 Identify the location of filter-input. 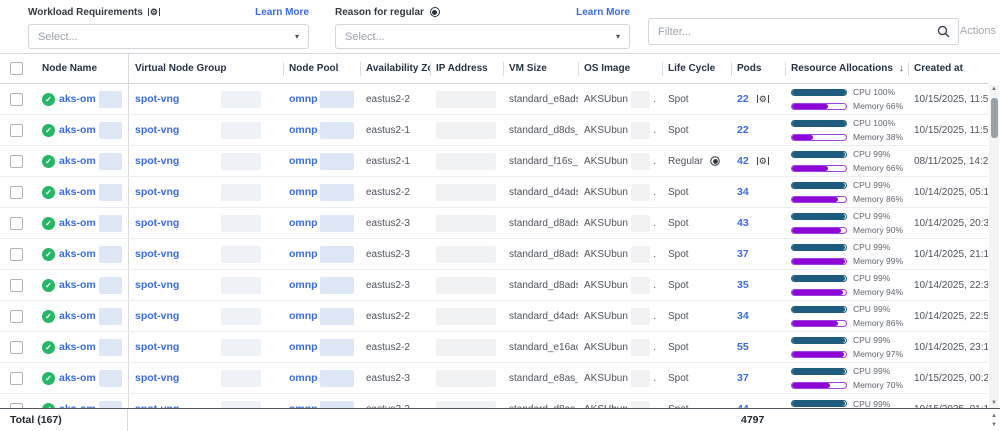
(793, 31).